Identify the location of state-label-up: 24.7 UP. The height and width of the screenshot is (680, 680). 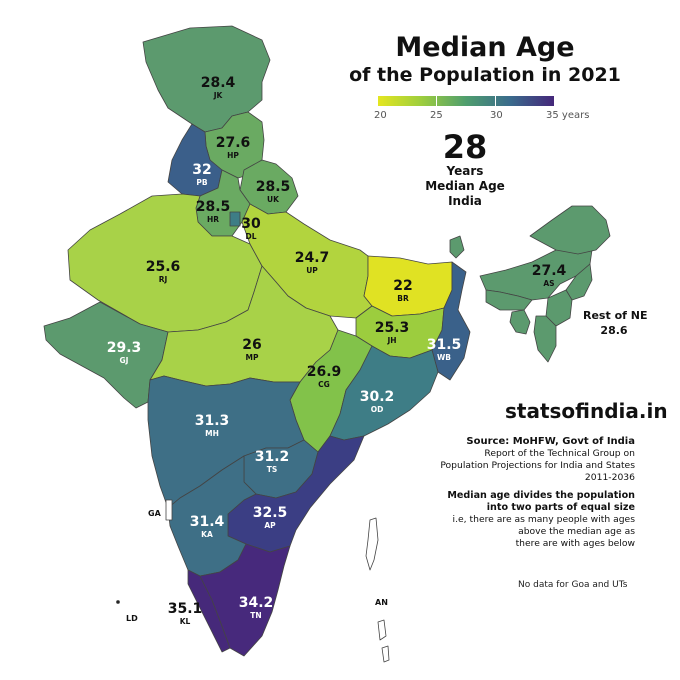
(312, 262).